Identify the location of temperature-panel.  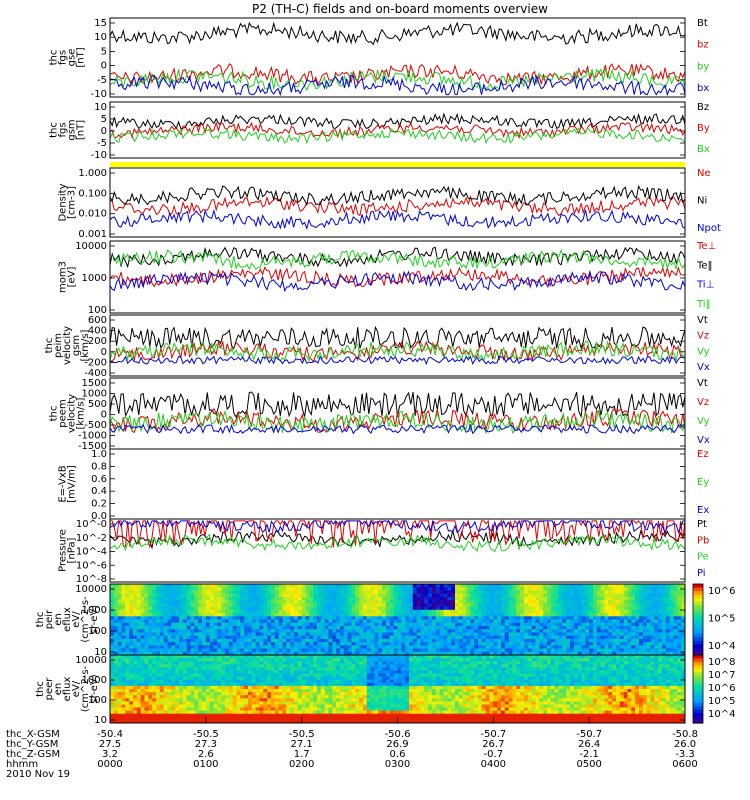
(397, 277).